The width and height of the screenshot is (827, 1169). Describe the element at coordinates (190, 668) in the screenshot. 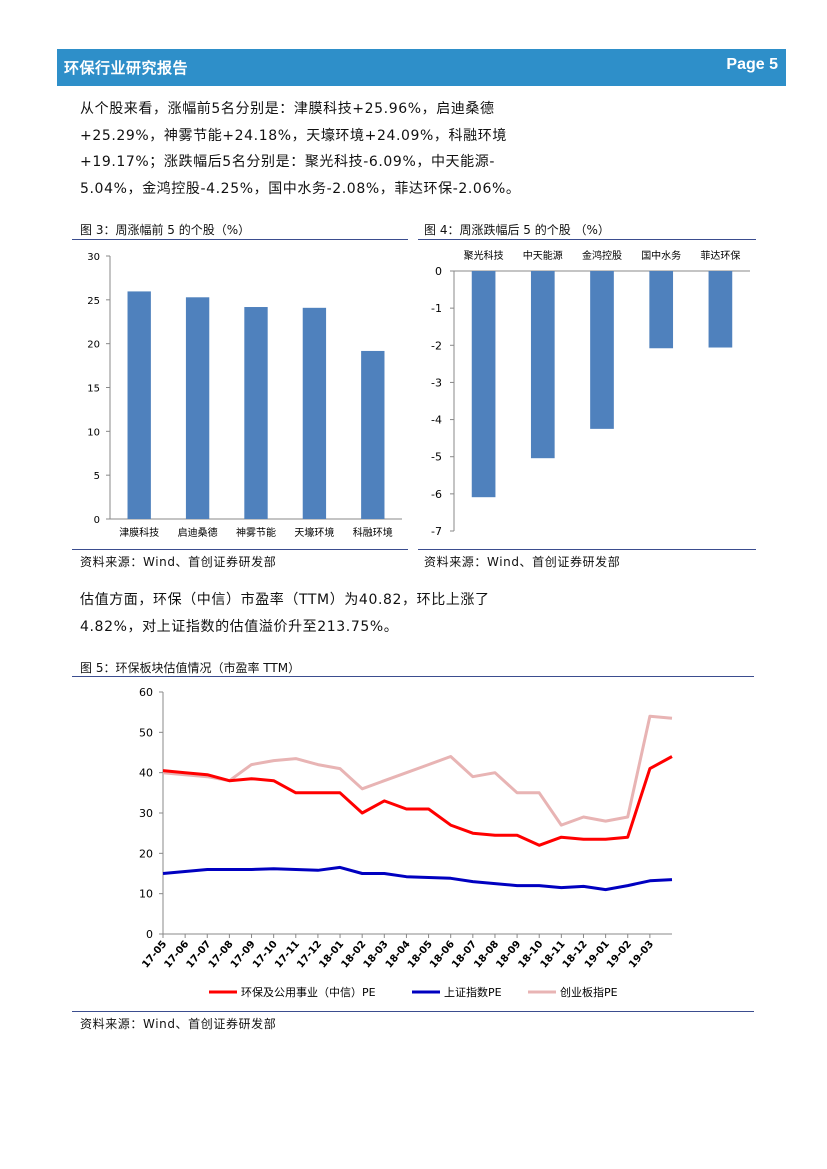

I see `figure5-title: 图 5：环保板块估值情况（市盈率 TTM）` at that location.